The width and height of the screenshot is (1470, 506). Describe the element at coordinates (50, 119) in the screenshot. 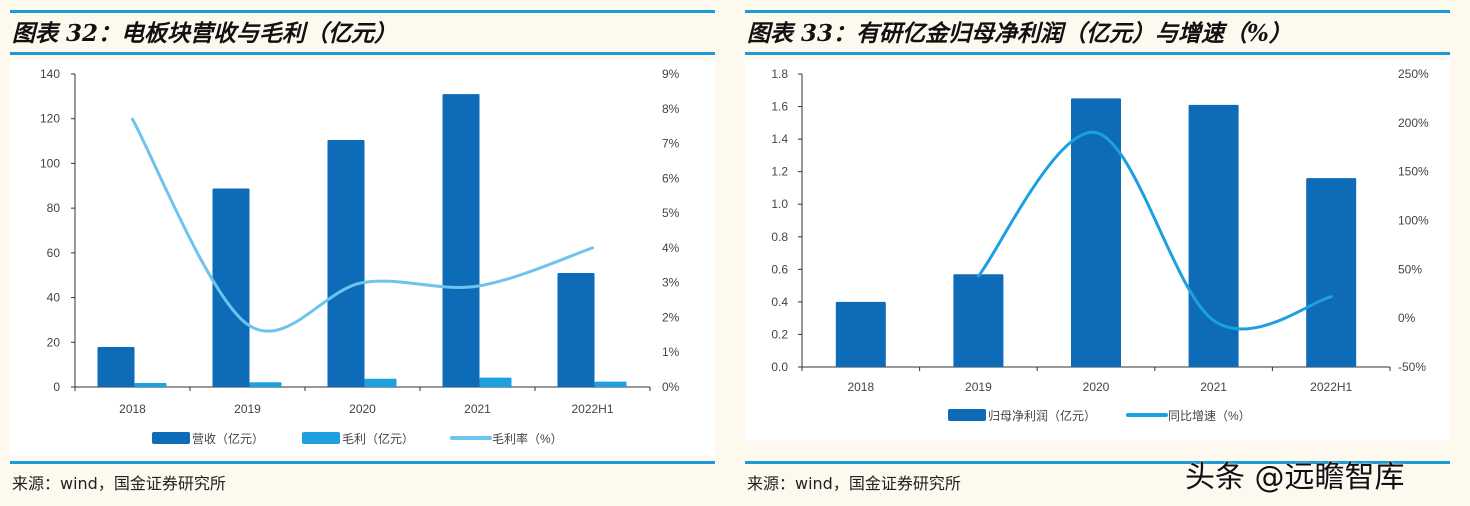

I see `left-y-tick-label: 120` at that location.